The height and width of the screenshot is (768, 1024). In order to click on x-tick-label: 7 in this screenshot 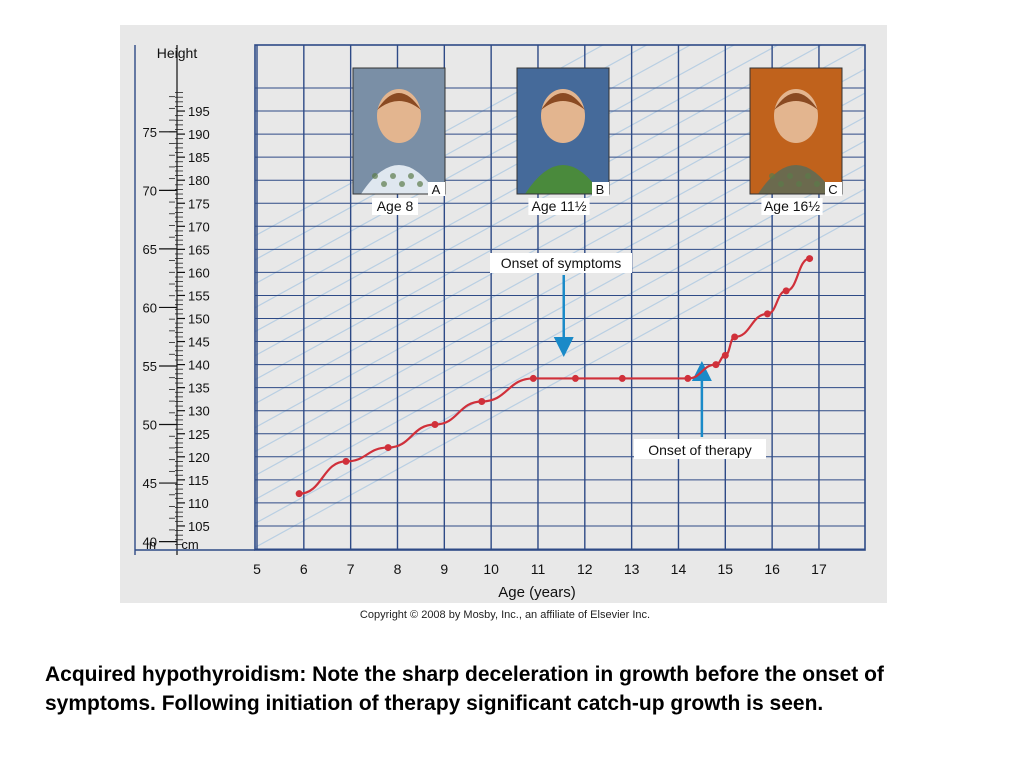, I will do `click(351, 569)`.